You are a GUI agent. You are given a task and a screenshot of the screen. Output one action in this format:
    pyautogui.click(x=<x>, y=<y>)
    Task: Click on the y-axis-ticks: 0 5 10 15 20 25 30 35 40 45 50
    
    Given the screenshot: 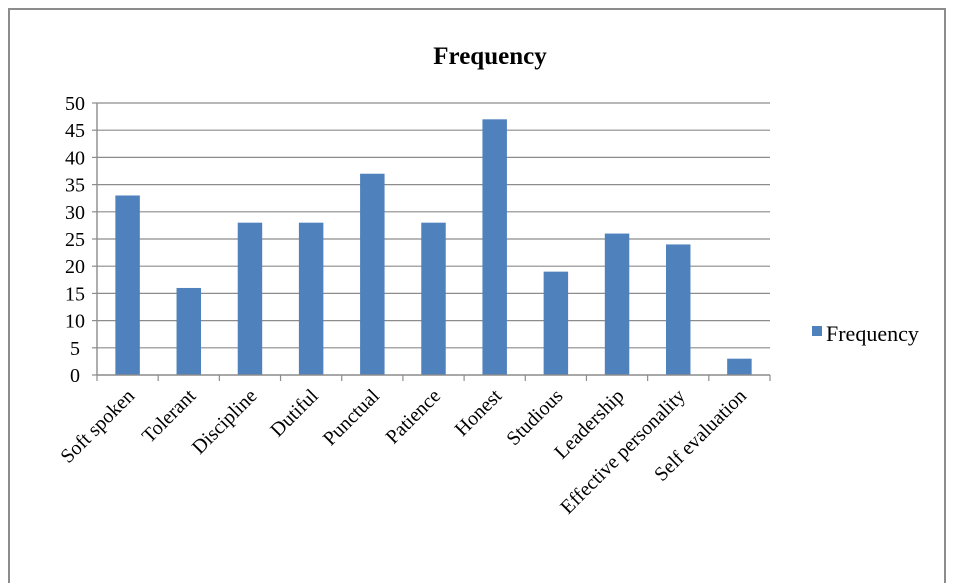 What is the action you would take?
    pyautogui.click(x=81, y=240)
    